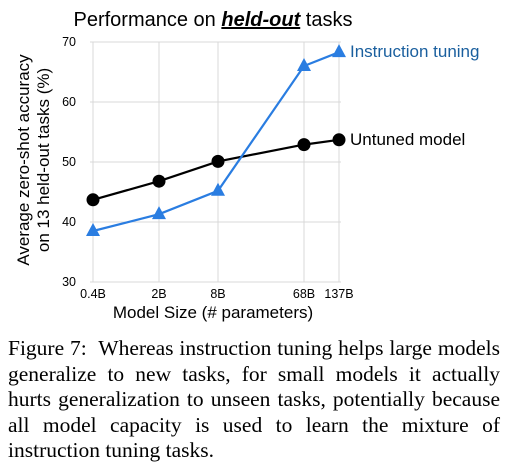 Image resolution: width=508 pixels, height=473 pixels. Describe the element at coordinates (23, 160) in the screenshot. I see `y-axis-label-line-1: Average zero-shot accuracy` at that location.